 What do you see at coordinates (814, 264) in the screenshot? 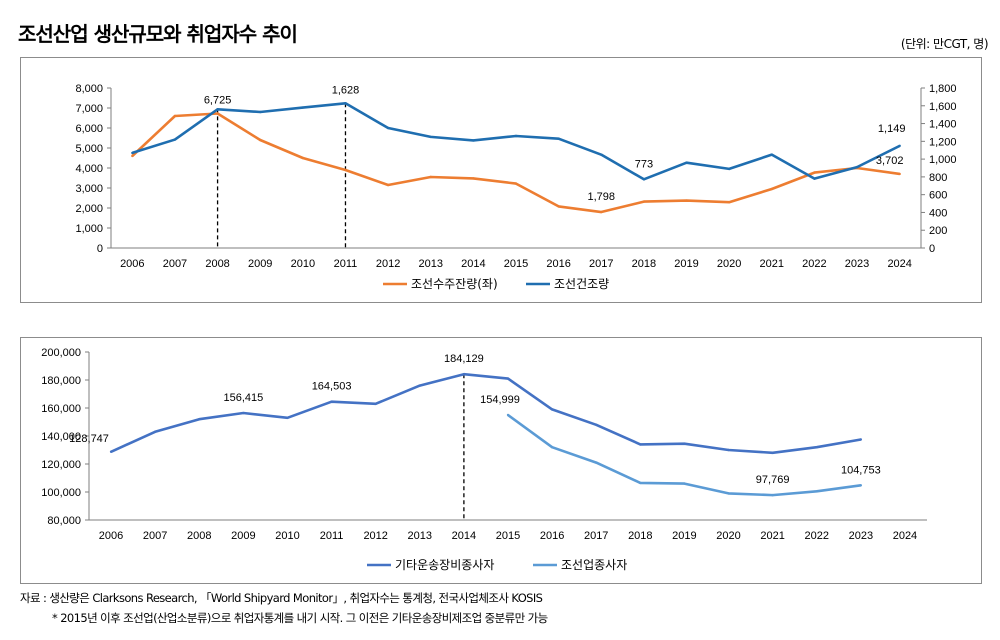
I see `x-tick-label: 2022` at bounding box center [814, 264].